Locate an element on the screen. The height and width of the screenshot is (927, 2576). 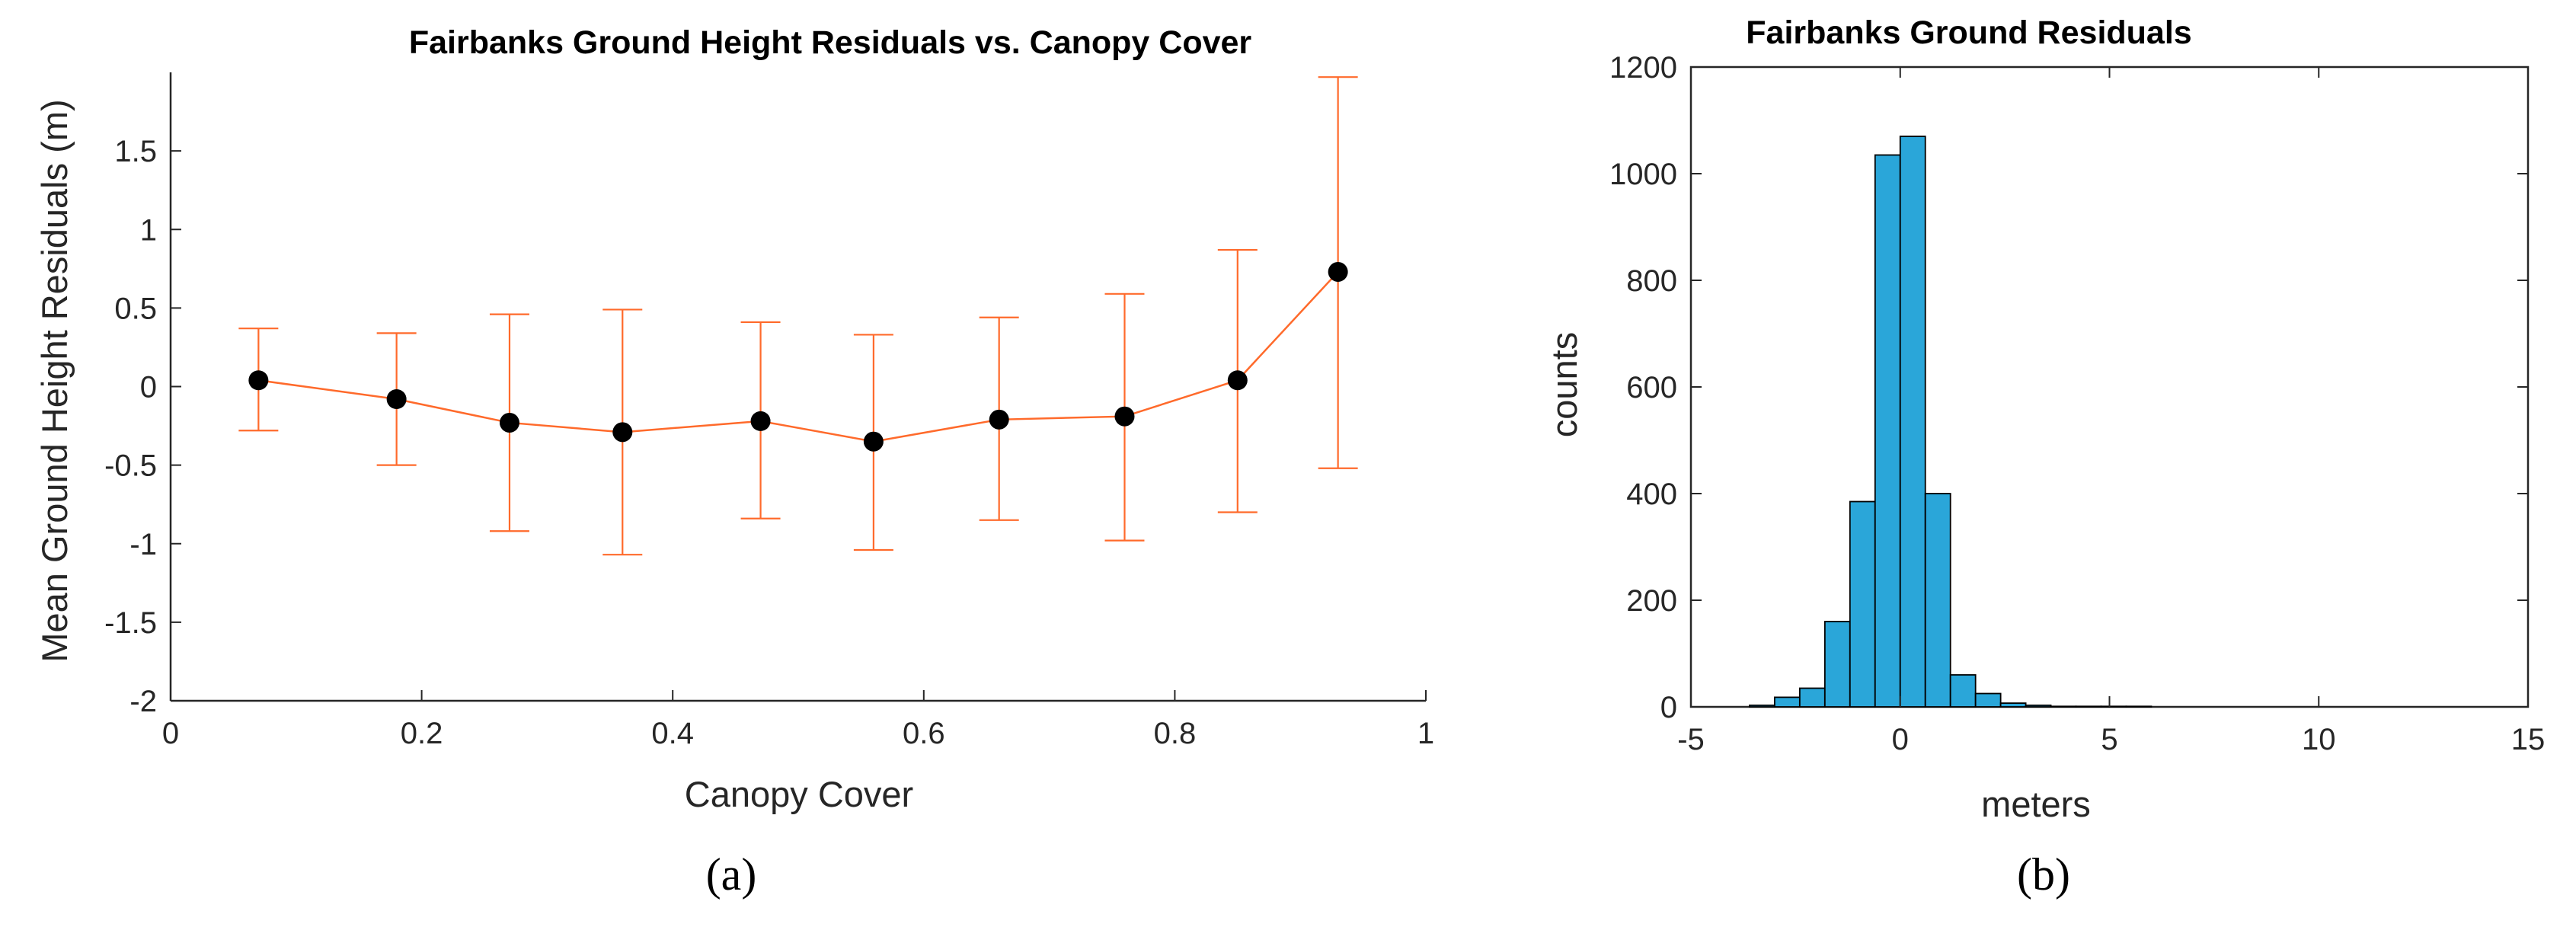
chart-a-x-tick-label: 0 is located at coordinates (171, 733).